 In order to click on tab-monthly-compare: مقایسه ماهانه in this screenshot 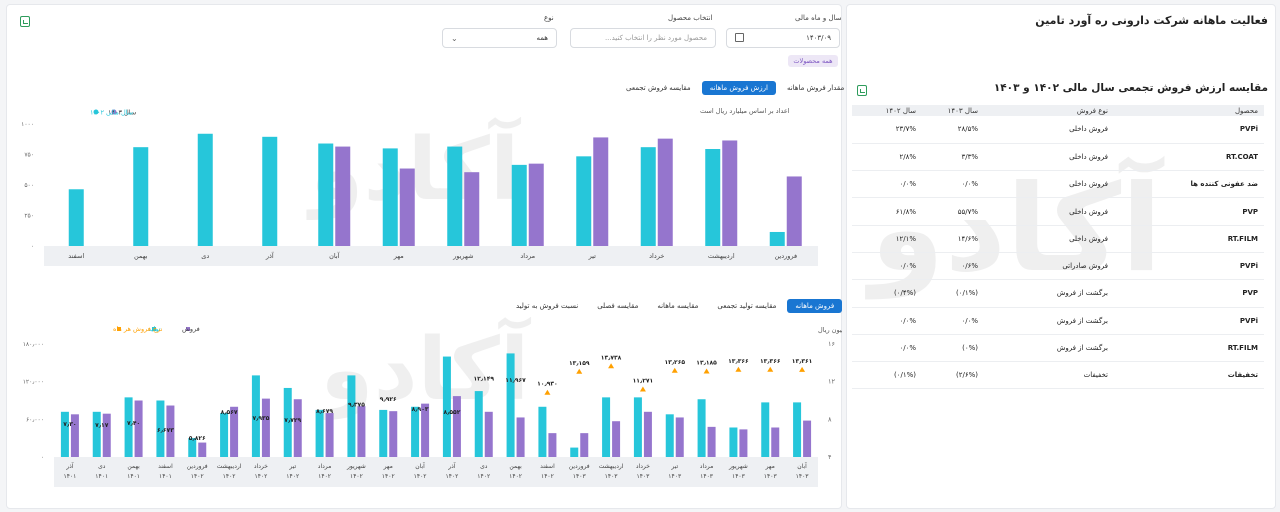, I will do `click(678, 306)`.